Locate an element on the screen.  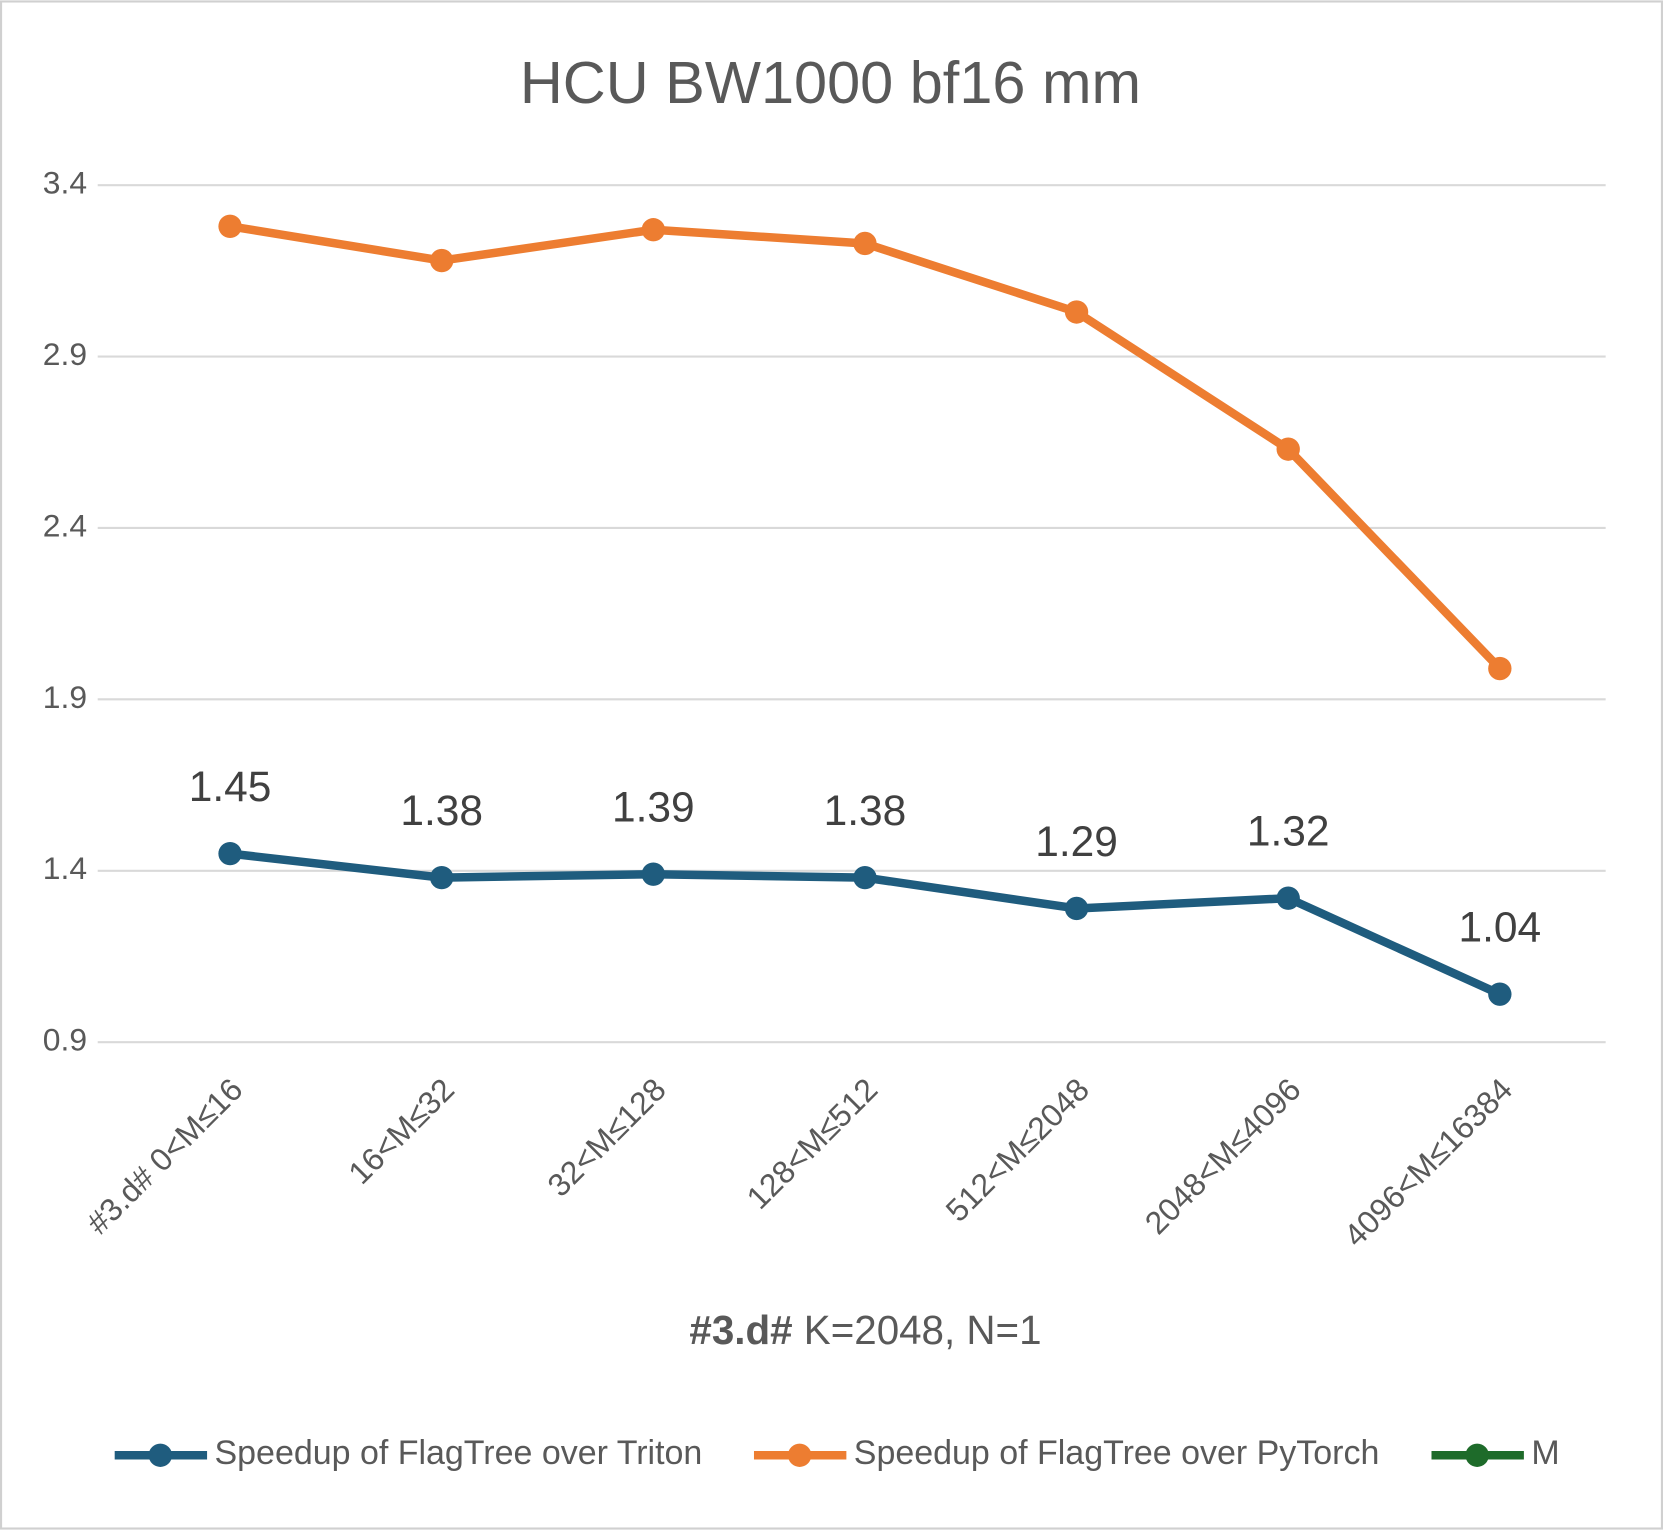
data-label: 1.32 is located at coordinates (1288, 831).